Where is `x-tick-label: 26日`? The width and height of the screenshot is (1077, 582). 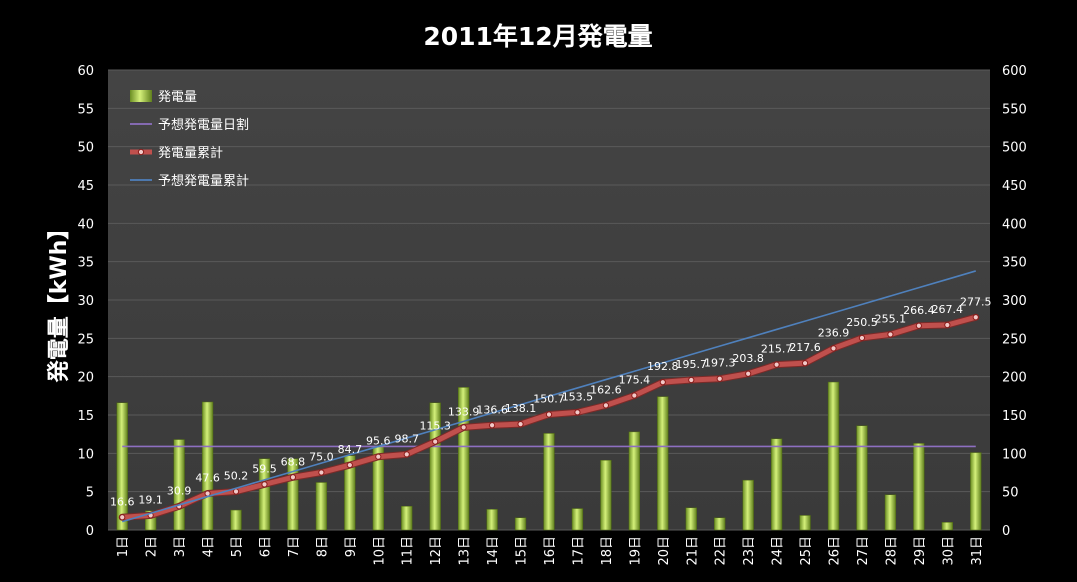 x-tick-label: 26日 is located at coordinates (835, 551).